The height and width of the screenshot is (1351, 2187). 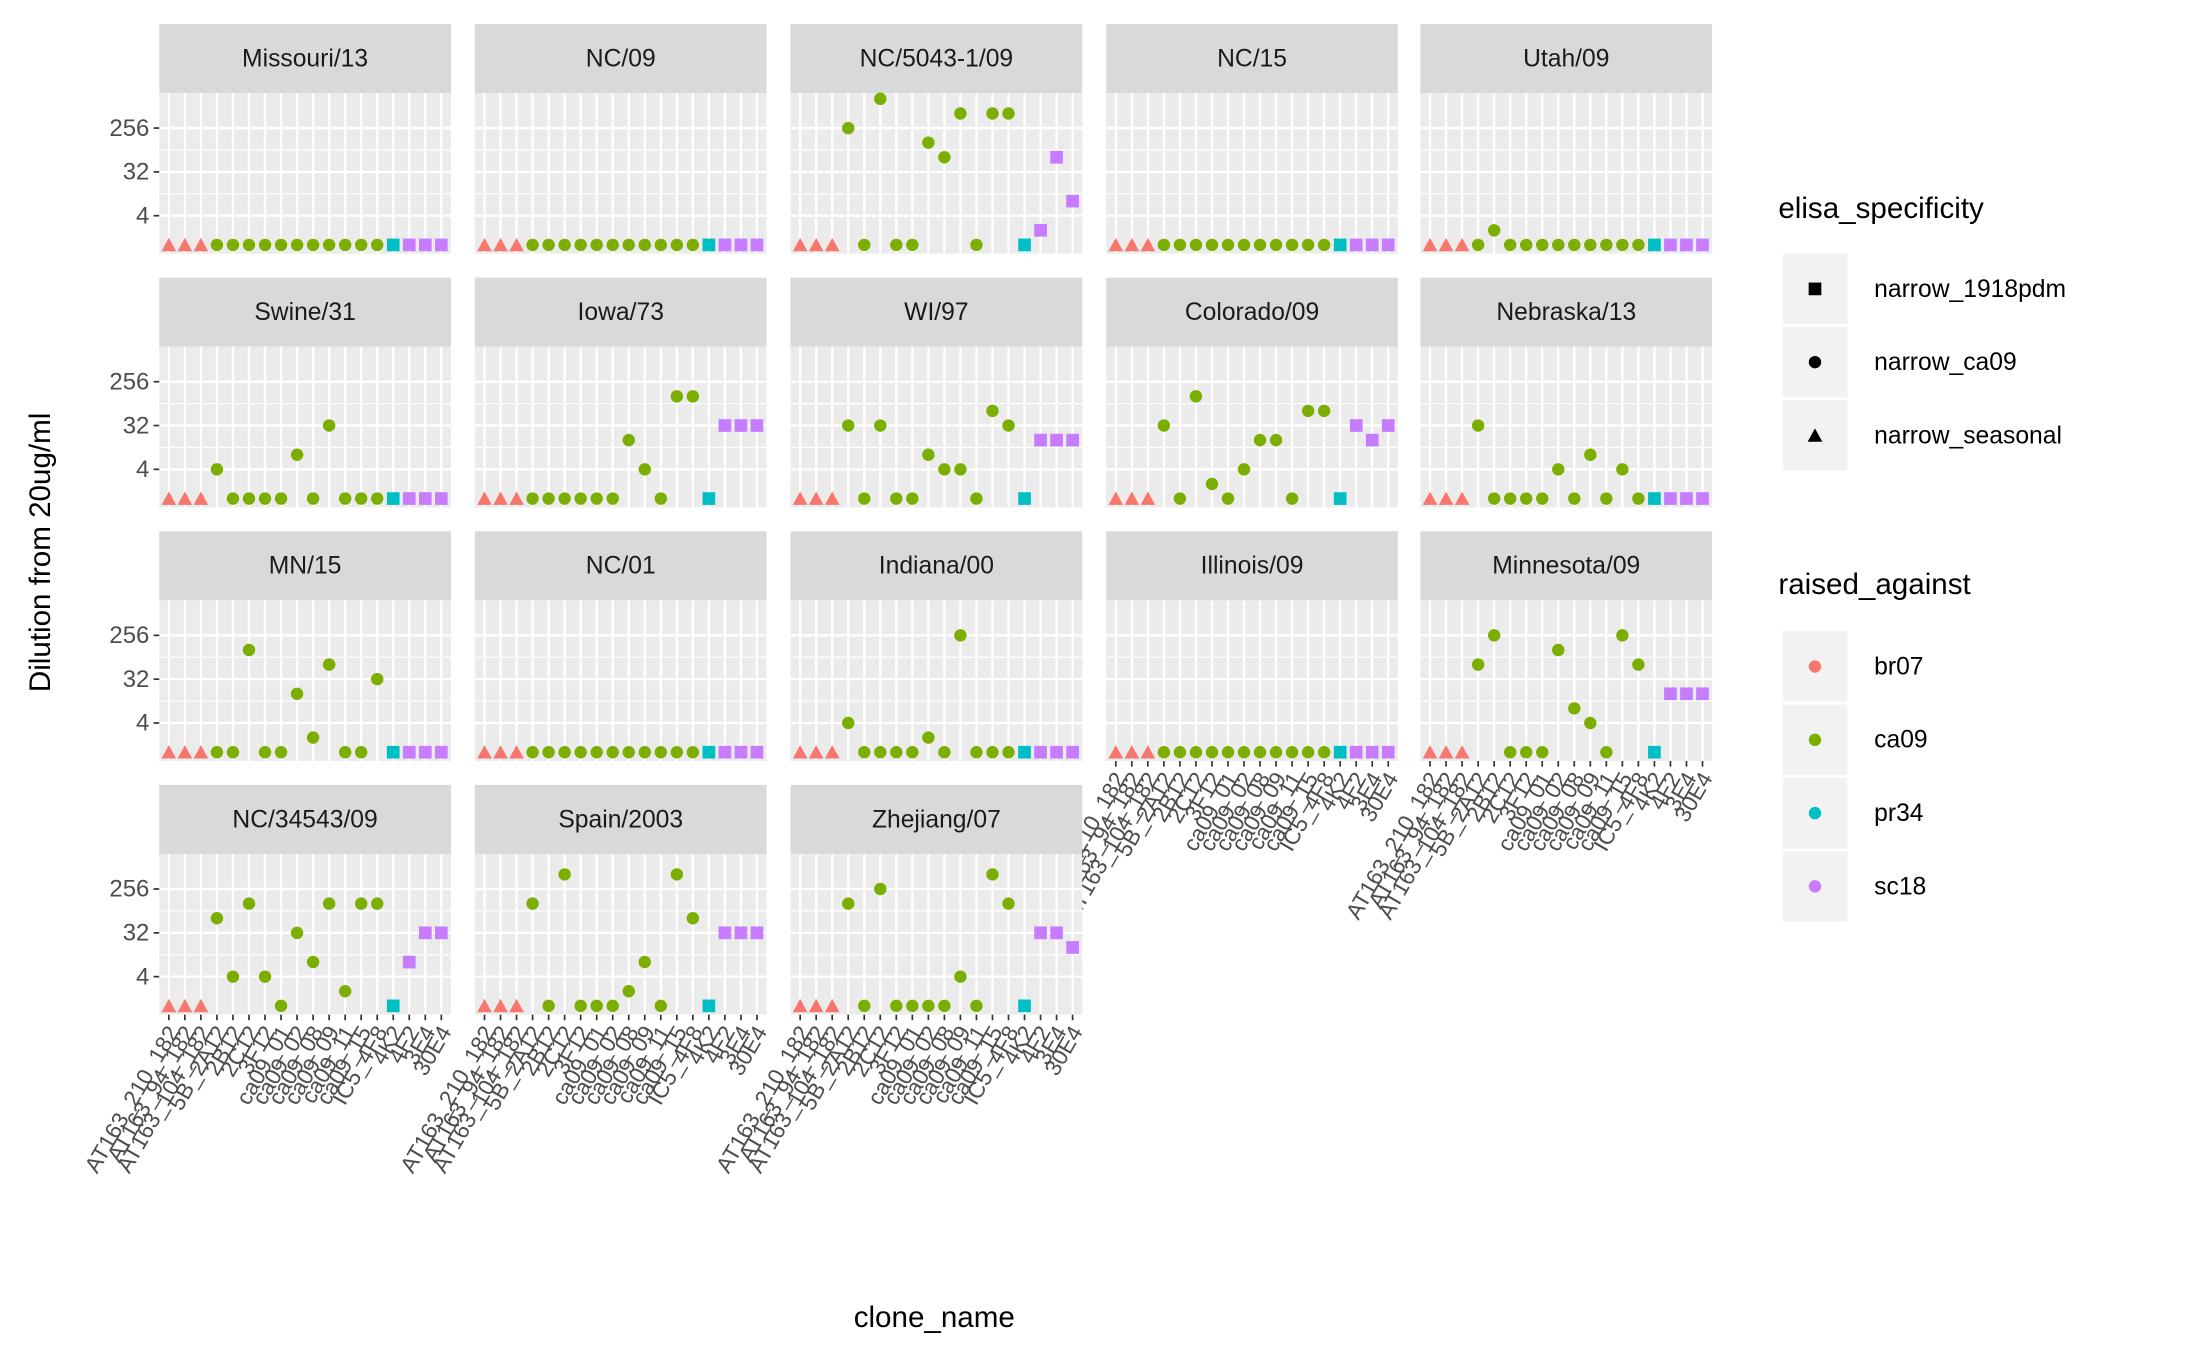 What do you see at coordinates (142, 215) in the screenshot?
I see `y-tick-label: 4` at bounding box center [142, 215].